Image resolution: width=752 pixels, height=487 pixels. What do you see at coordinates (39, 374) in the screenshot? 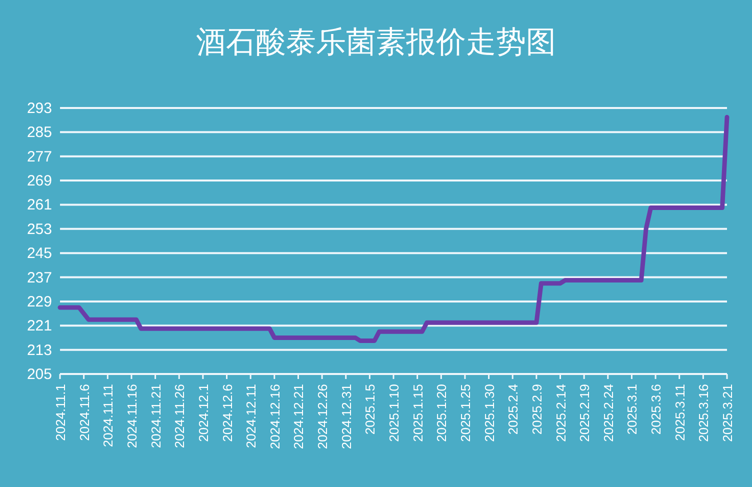
I see `y-tick-label: 205` at bounding box center [39, 374].